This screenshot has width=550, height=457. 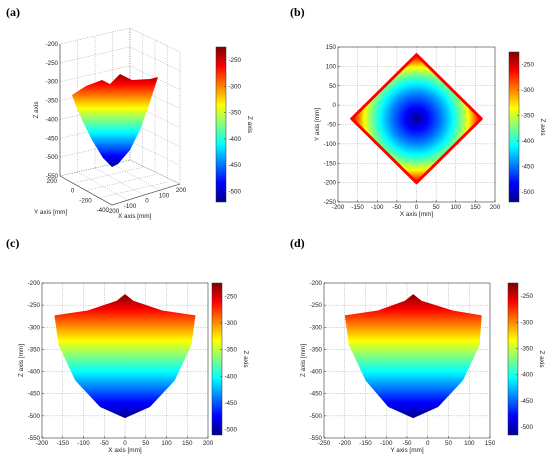 What do you see at coordinates (332, 125) in the screenshot?
I see `y-tick-label: -50` at bounding box center [332, 125].